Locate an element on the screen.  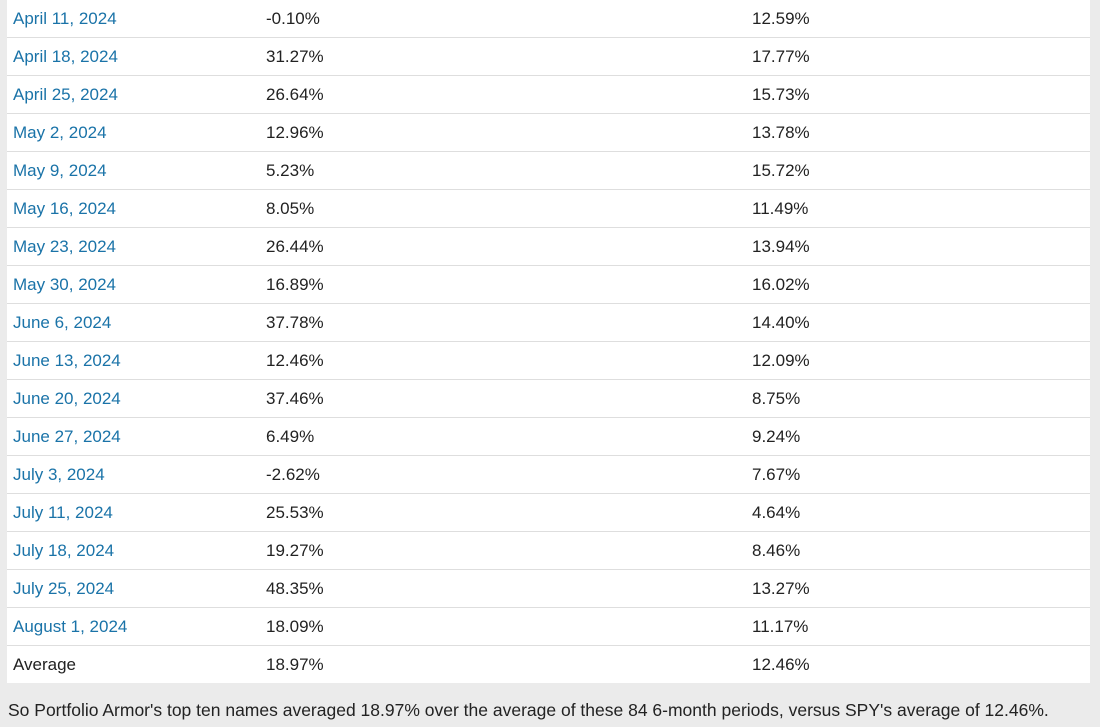
spy-return-cell: 16.02% is located at coordinates (918, 284).